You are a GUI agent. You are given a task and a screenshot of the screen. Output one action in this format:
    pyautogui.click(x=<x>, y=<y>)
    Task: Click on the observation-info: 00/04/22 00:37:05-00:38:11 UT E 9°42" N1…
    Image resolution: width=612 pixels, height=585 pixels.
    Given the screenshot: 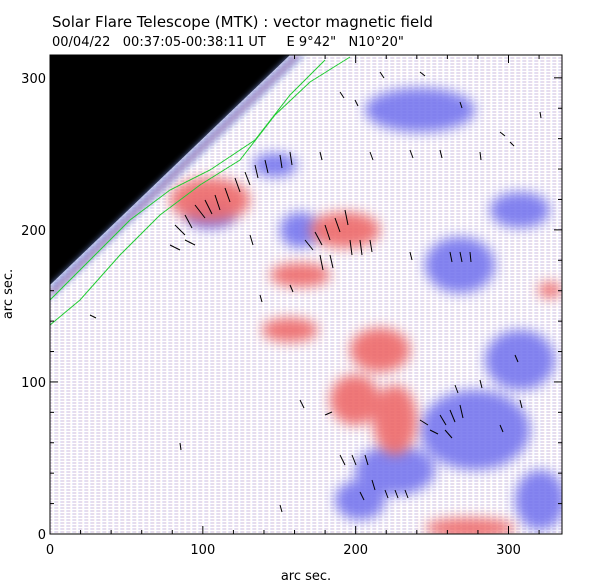 What is the action you would take?
    pyautogui.click(x=228, y=42)
    